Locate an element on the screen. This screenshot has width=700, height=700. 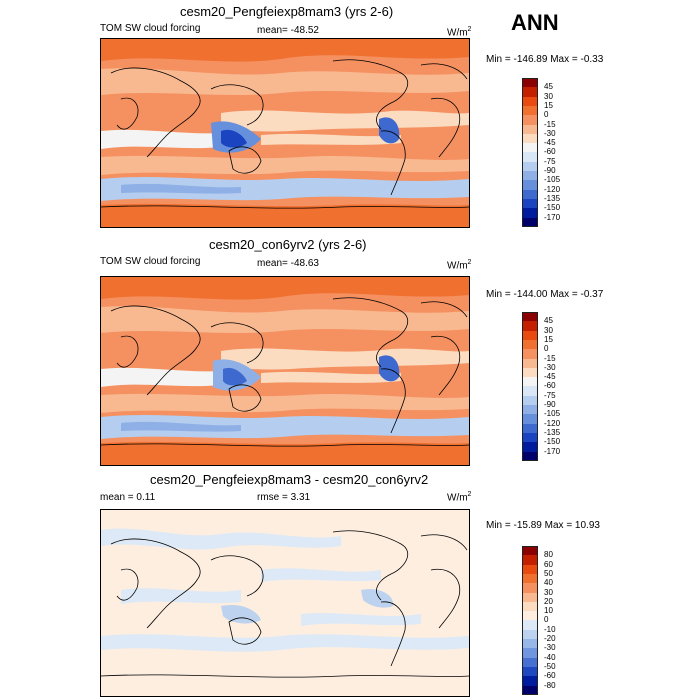
panel2-title: cesm20_con6yrv2 (yrs 2-6) is located at coordinates (288, 244).